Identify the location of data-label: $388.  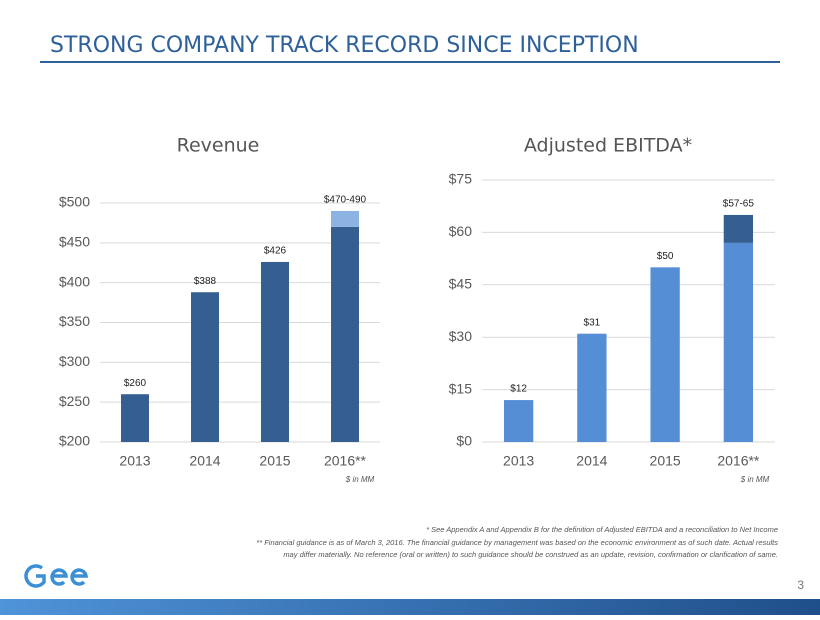
(205, 281).